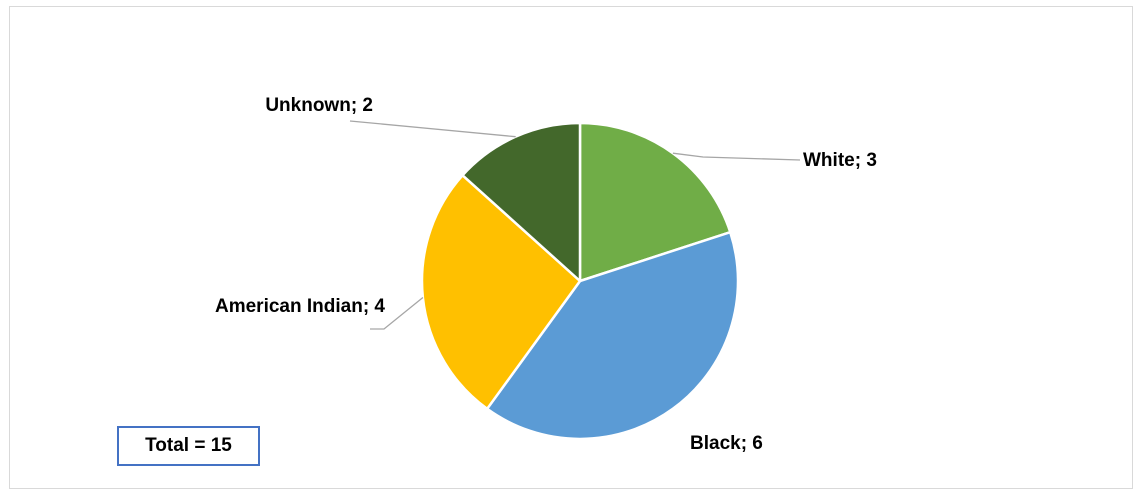 Image resolution: width=1145 pixels, height=495 pixels. What do you see at coordinates (612, 335) in the screenshot?
I see `pie-slice-black` at bounding box center [612, 335].